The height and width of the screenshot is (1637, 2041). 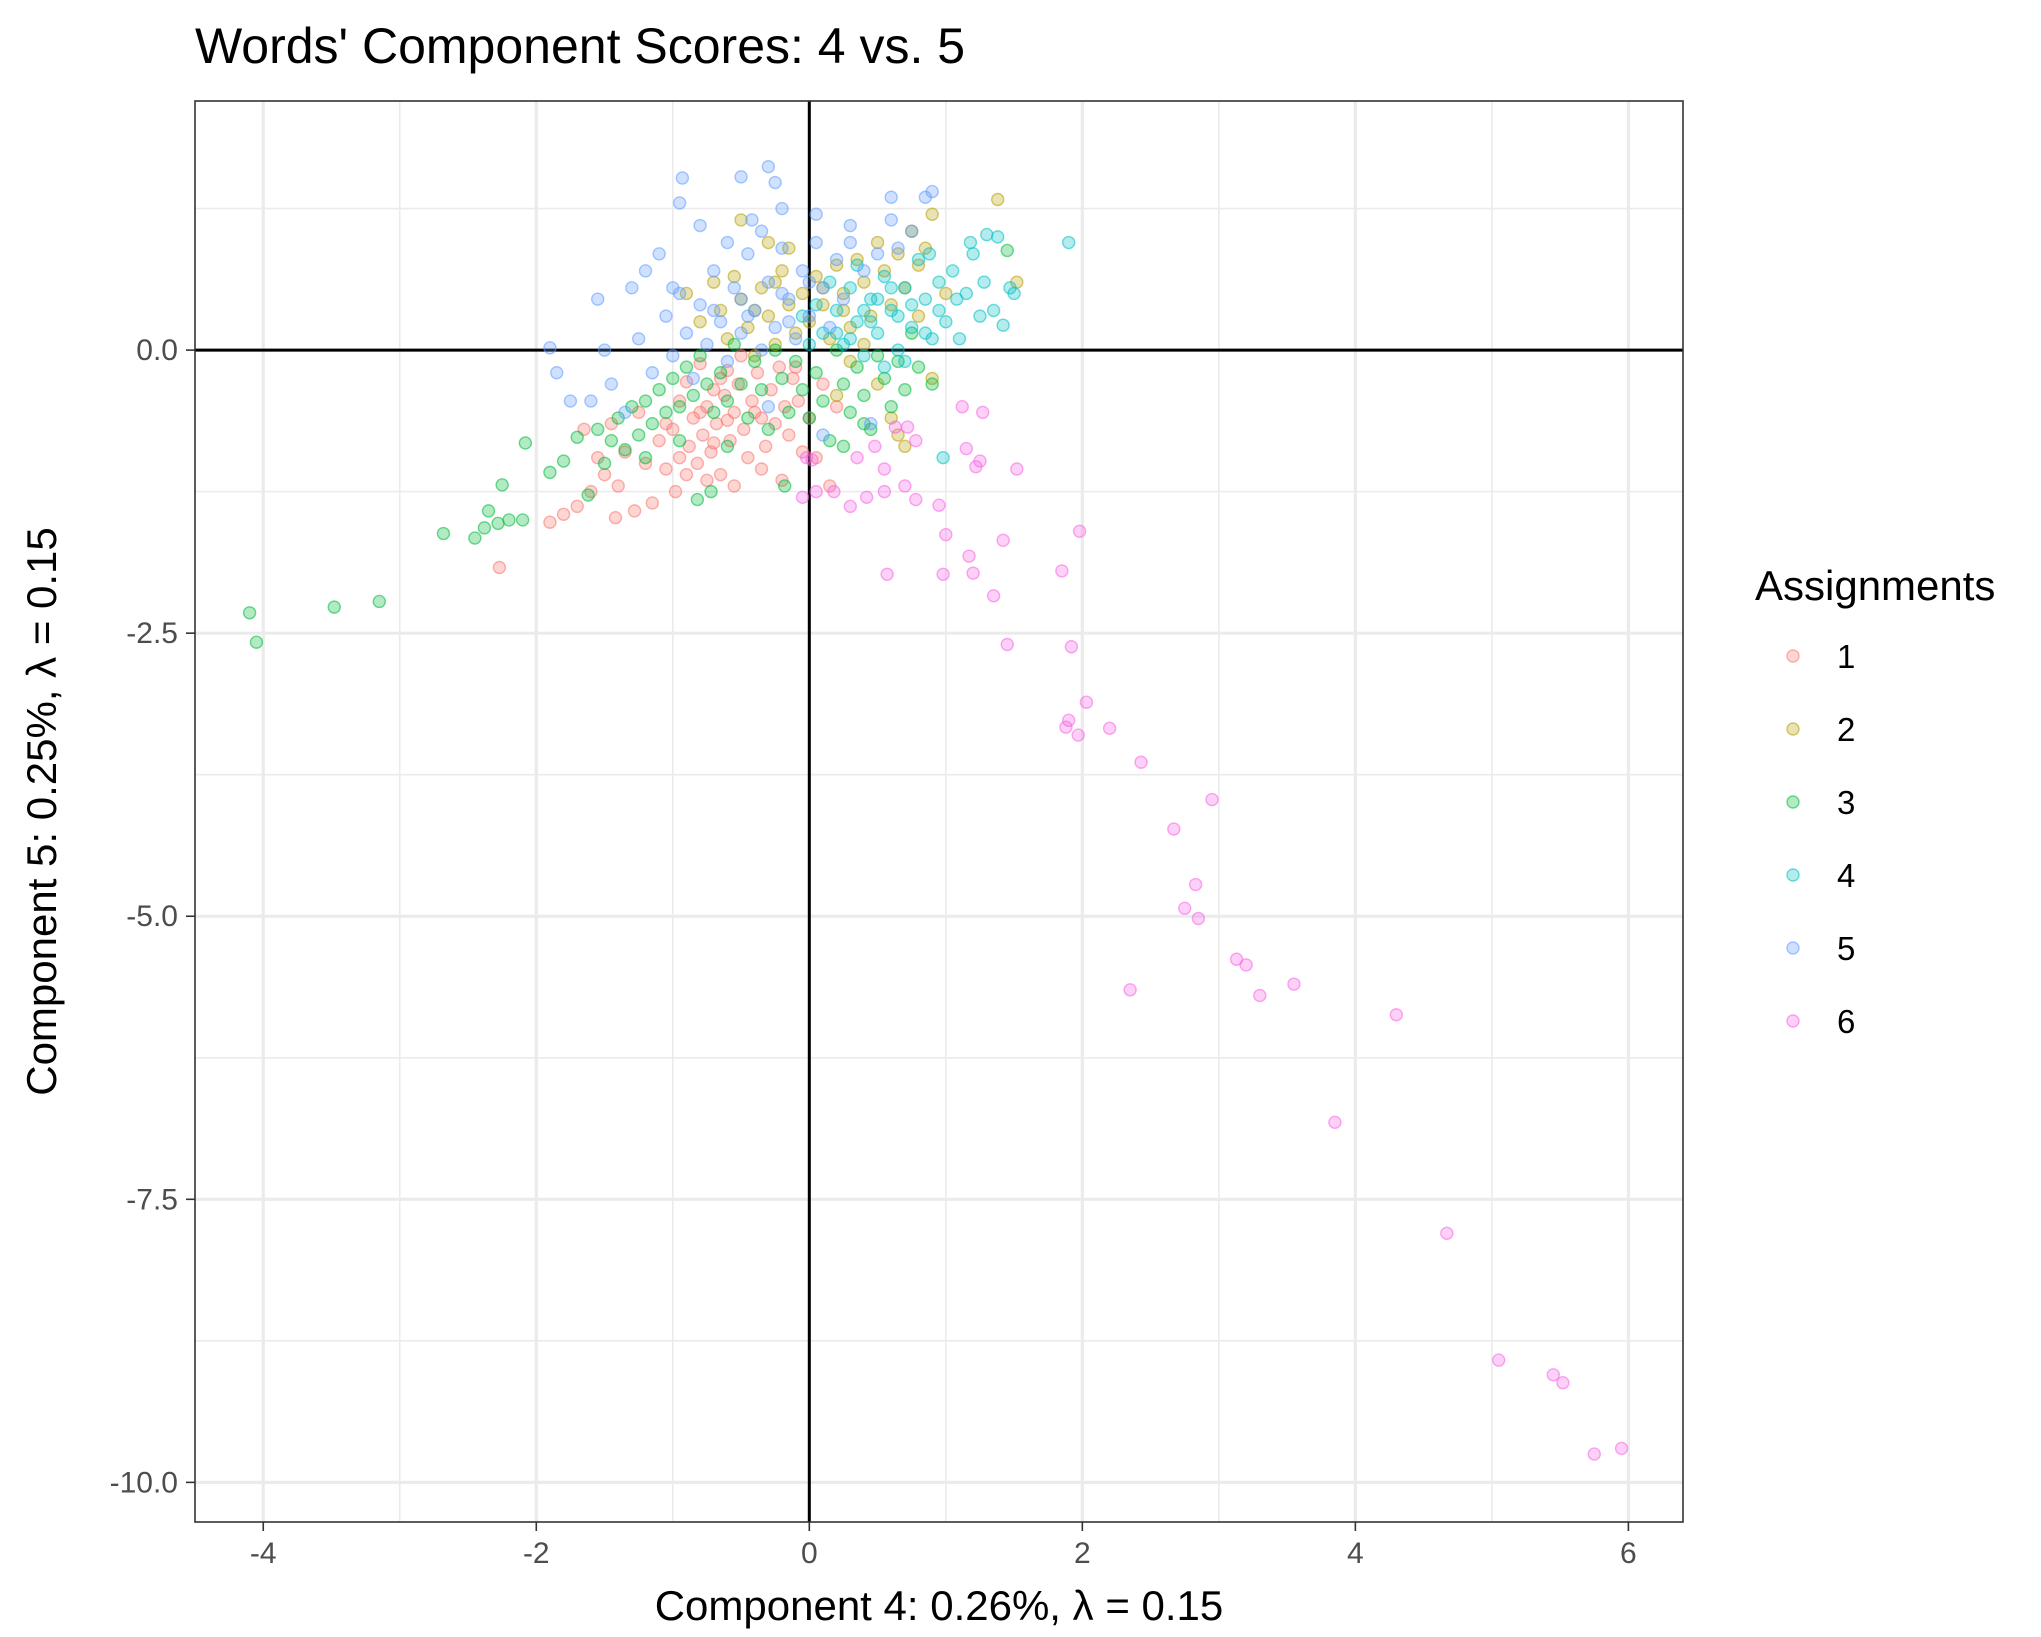 What do you see at coordinates (1820, 839) in the screenshot?
I see `legend-items: 1 2 3 4 5 6` at bounding box center [1820, 839].